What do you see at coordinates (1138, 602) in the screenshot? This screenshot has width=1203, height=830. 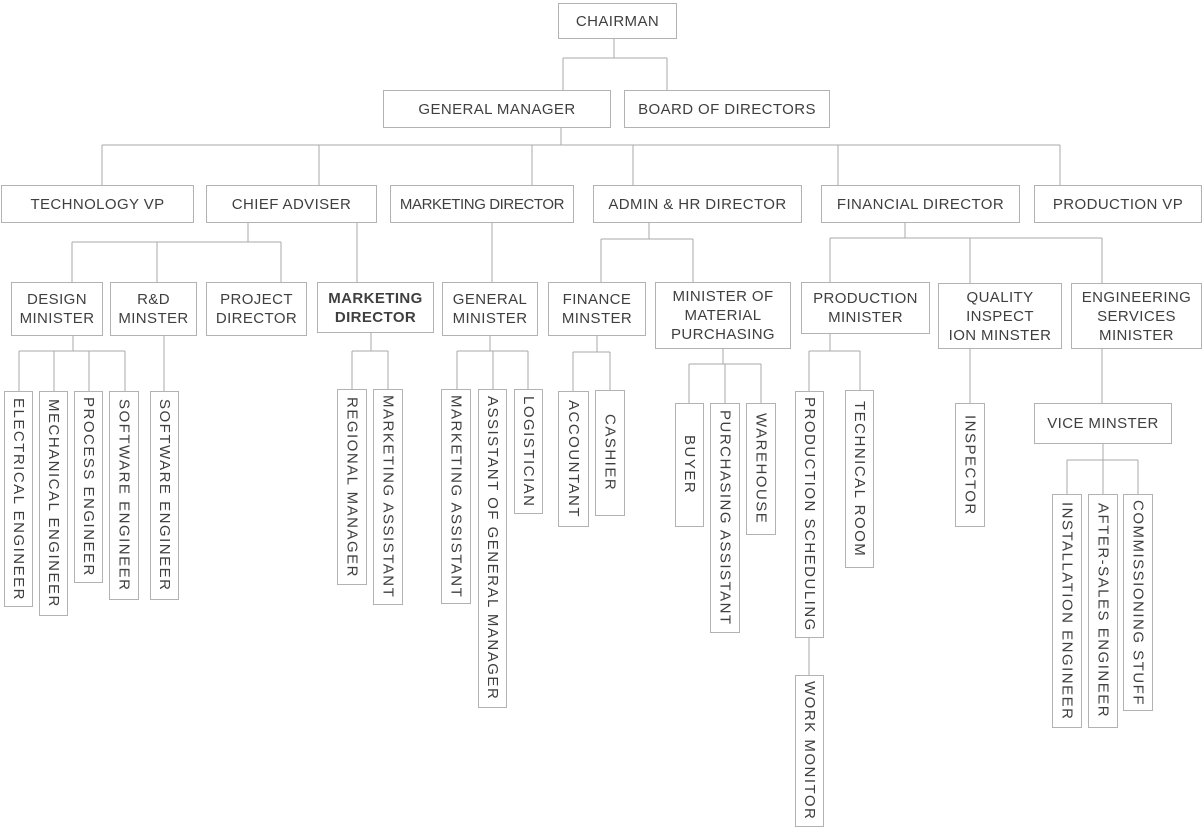 I see `node-commissioning-stuff: COMMISSIONING STUFF` at bounding box center [1138, 602].